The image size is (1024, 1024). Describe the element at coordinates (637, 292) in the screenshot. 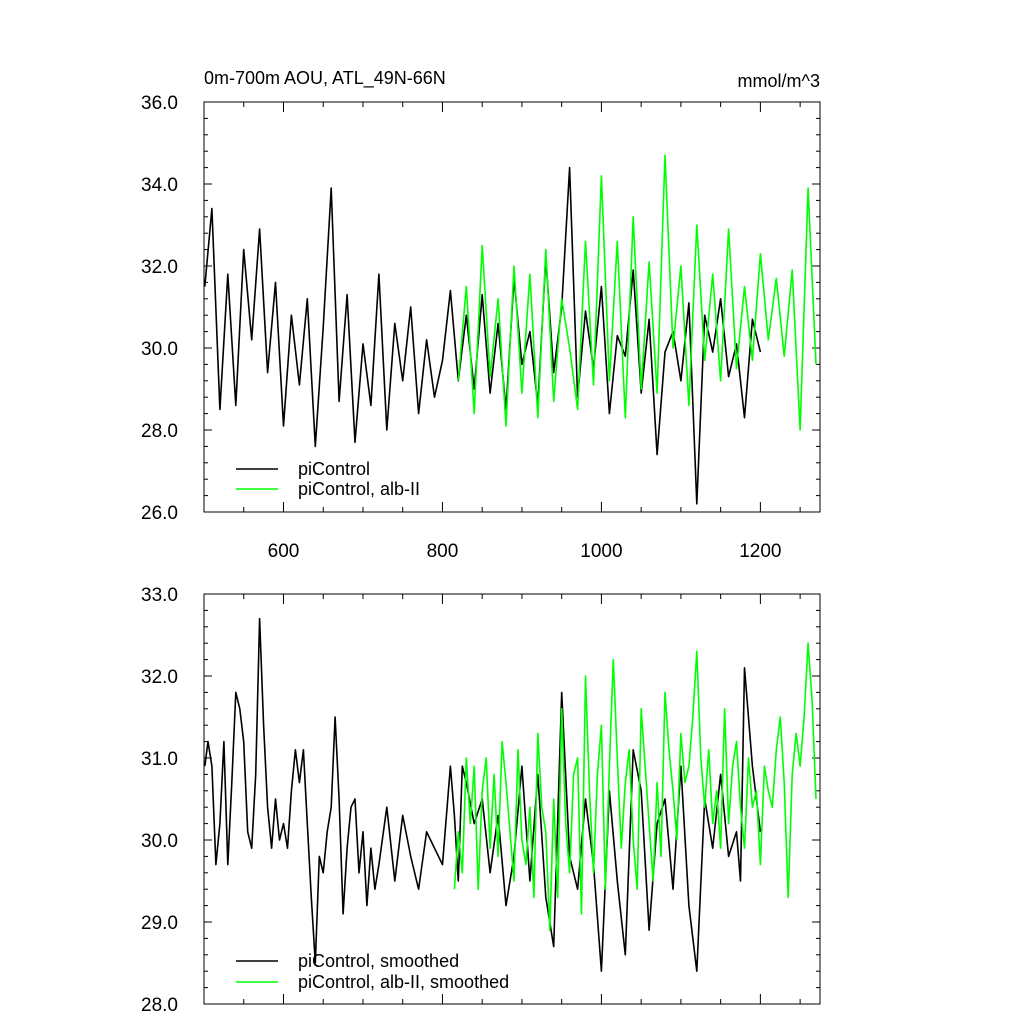

I see `top-series-line-picontrol-alb-ii` at that location.